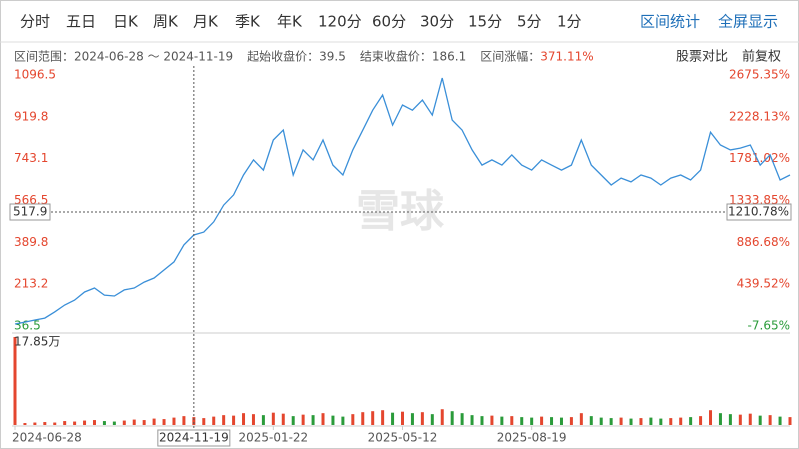  Describe the element at coordinates (569, 22) in the screenshot. I see `tab: 1分` at that location.